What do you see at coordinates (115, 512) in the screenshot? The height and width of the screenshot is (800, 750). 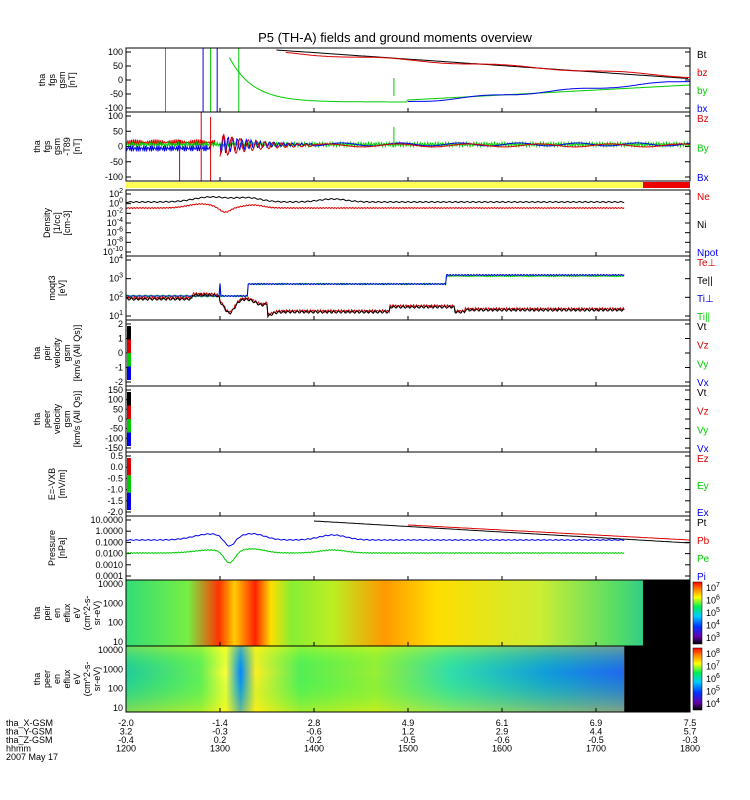 I see `ytick-label: -2.0` at bounding box center [115, 512].